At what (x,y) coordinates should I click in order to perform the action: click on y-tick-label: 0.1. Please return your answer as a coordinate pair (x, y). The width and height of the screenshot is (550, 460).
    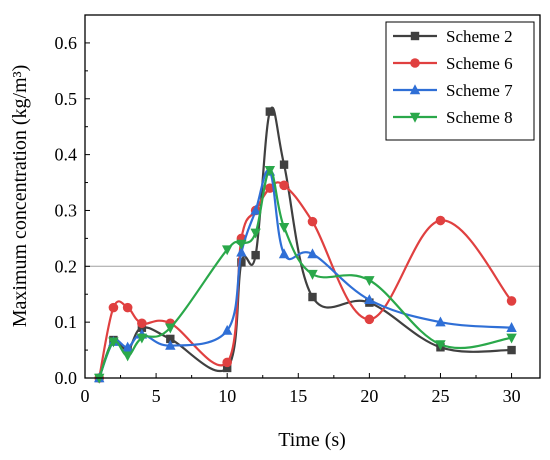
    Looking at the image, I should click on (66, 322).